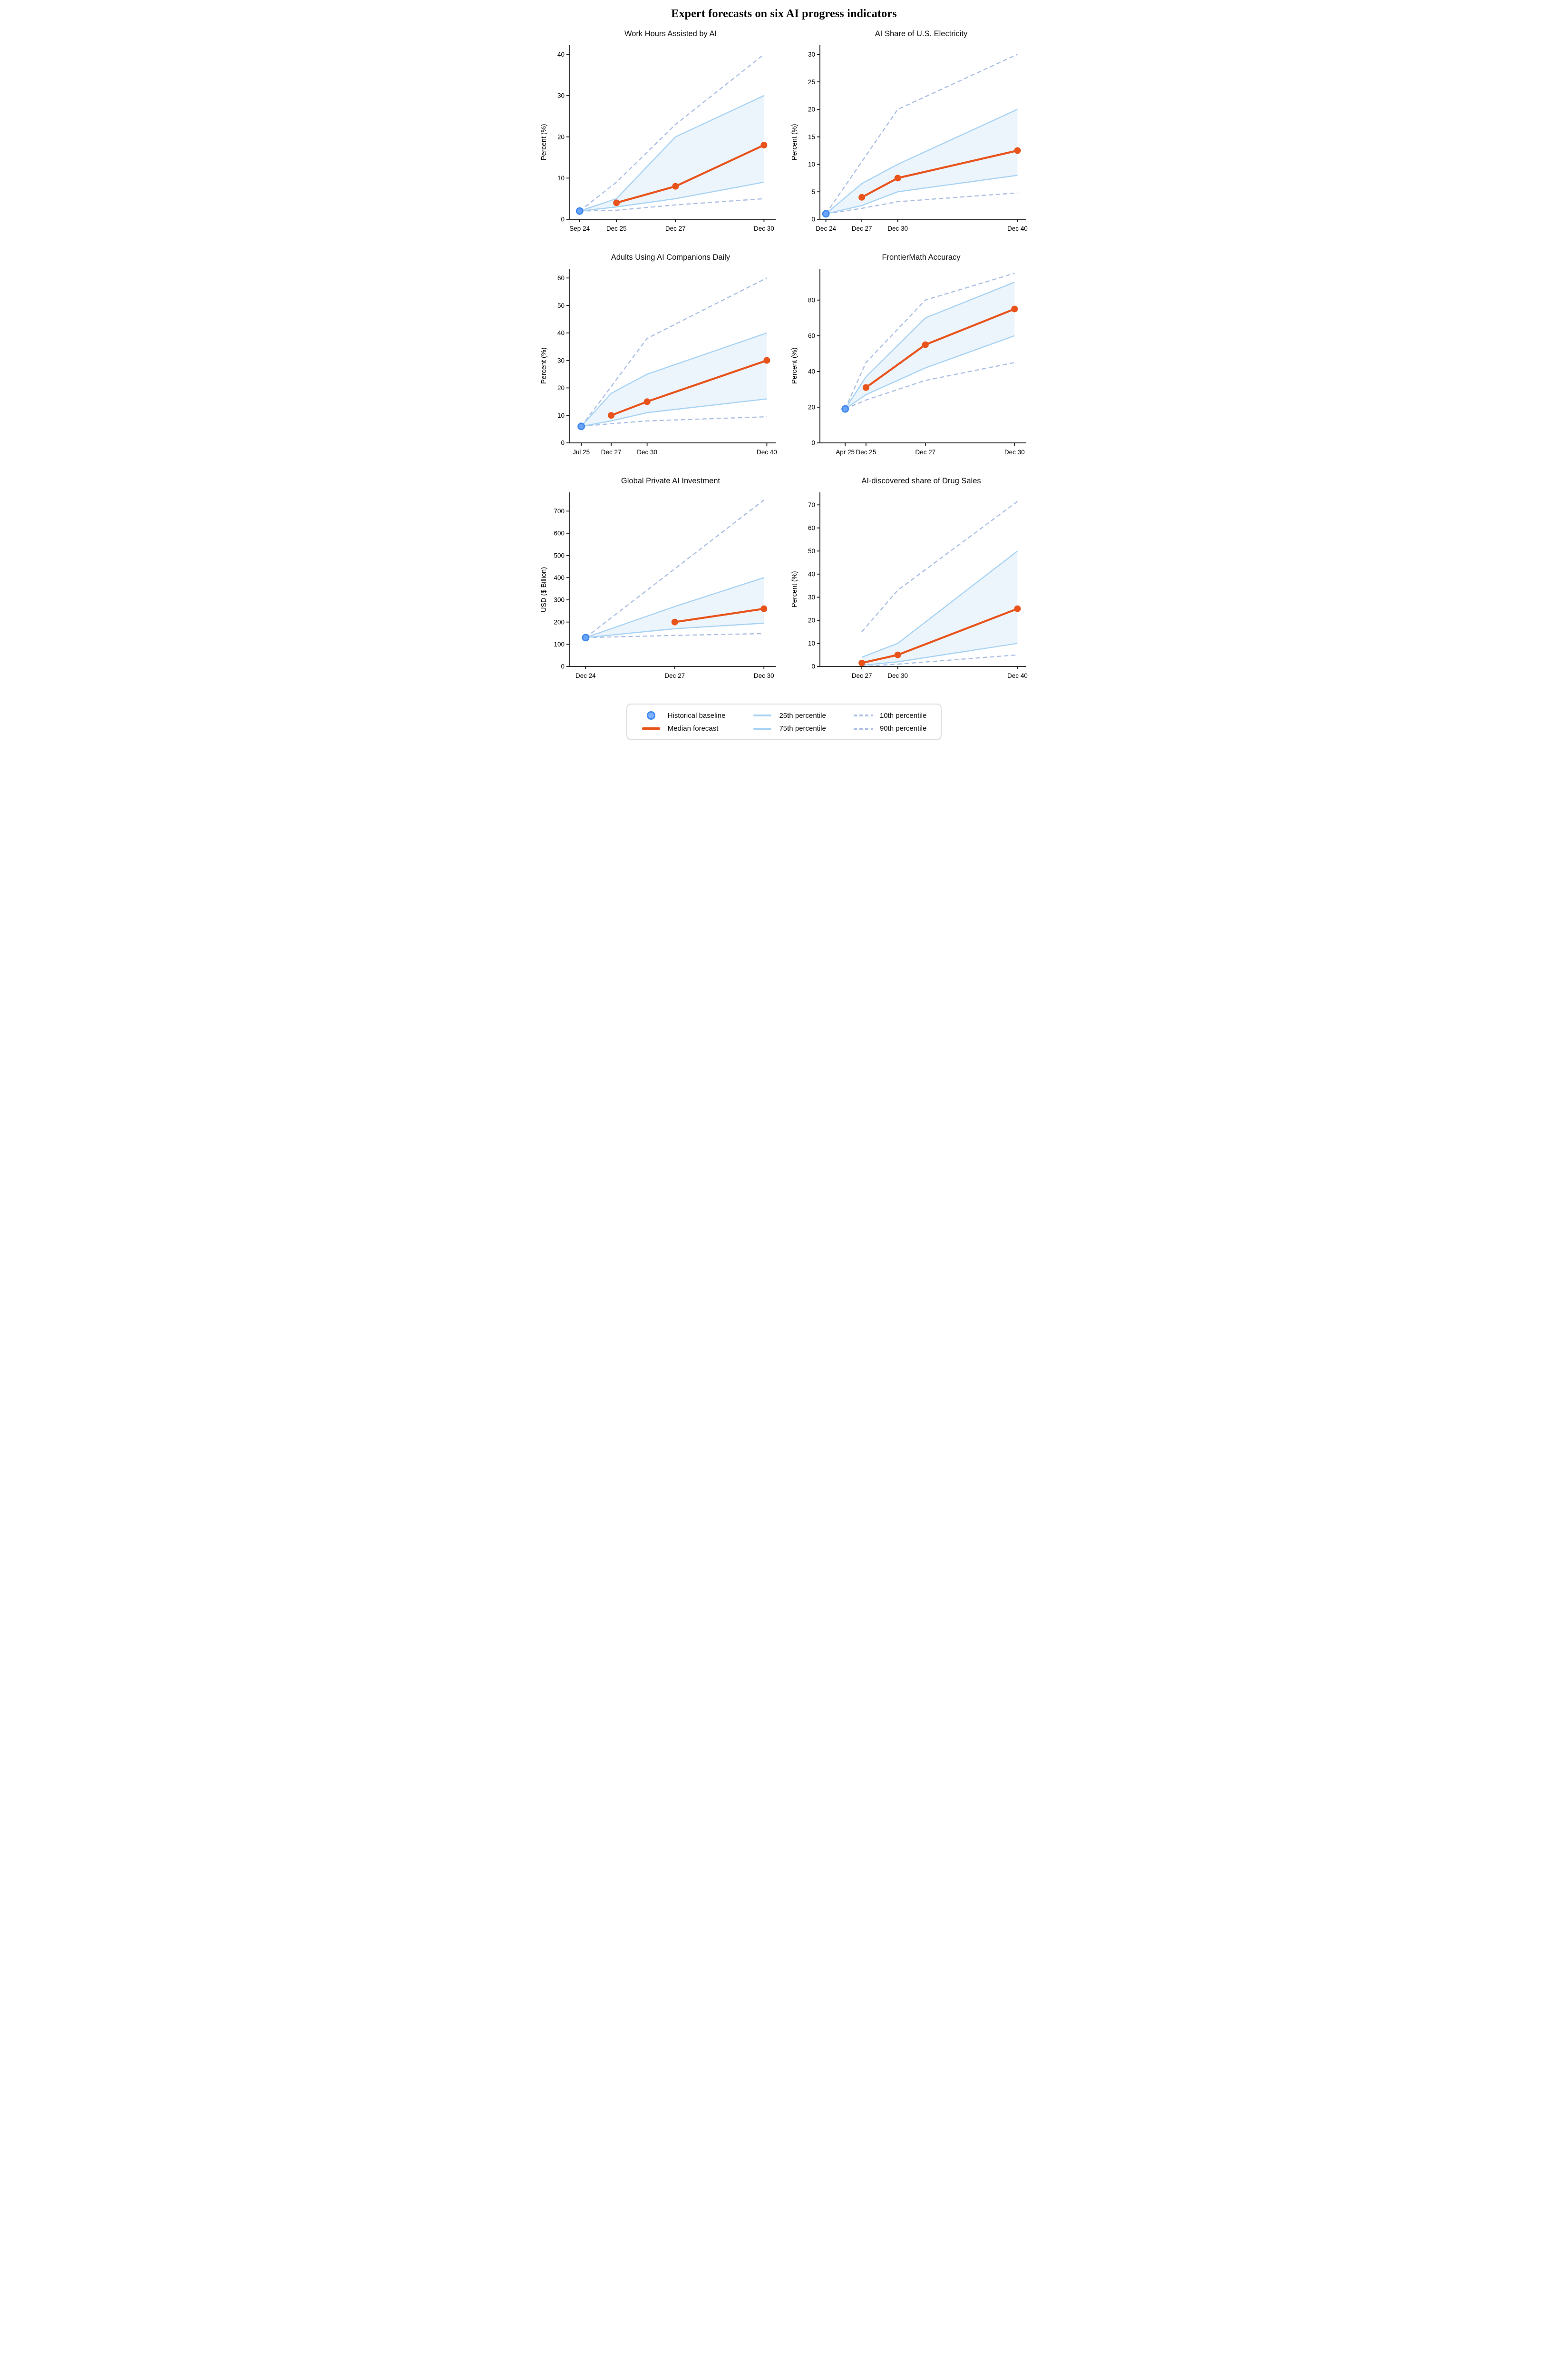 The width and height of the screenshot is (1568, 2369). Describe the element at coordinates (559, 622) in the screenshot. I see `y-tick-label: 200` at that location.